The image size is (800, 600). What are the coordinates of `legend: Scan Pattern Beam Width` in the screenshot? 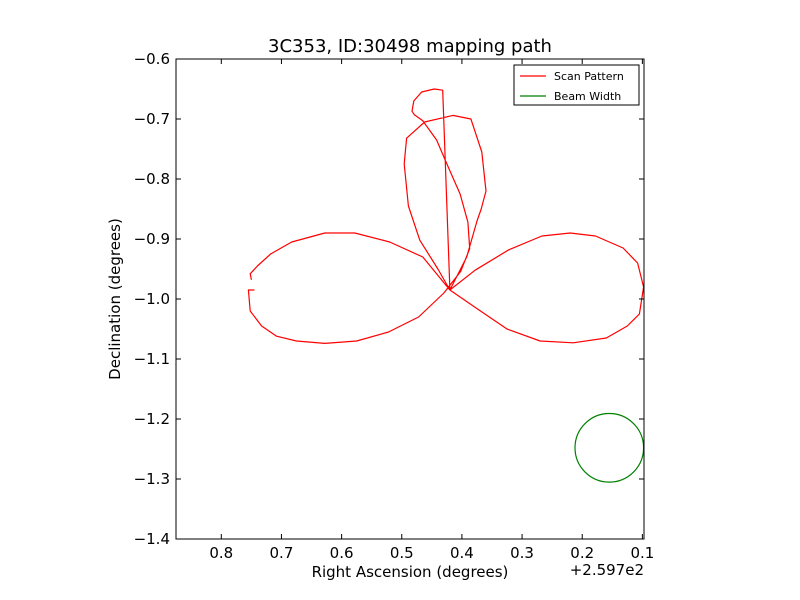 It's located at (576, 85).